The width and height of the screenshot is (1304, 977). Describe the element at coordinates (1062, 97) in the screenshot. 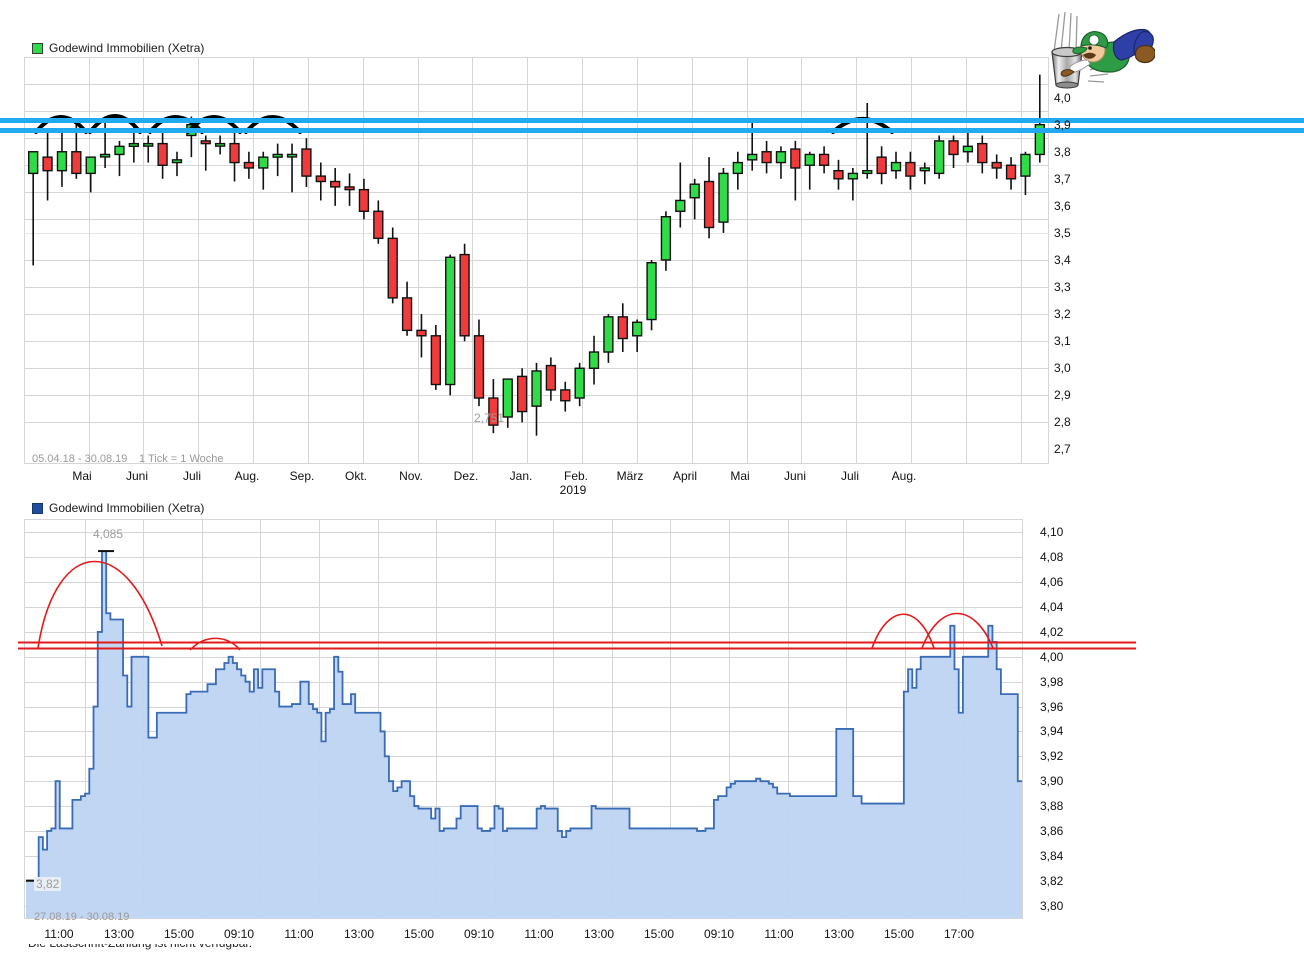

I see `upper-y-tick: 4,0` at that location.